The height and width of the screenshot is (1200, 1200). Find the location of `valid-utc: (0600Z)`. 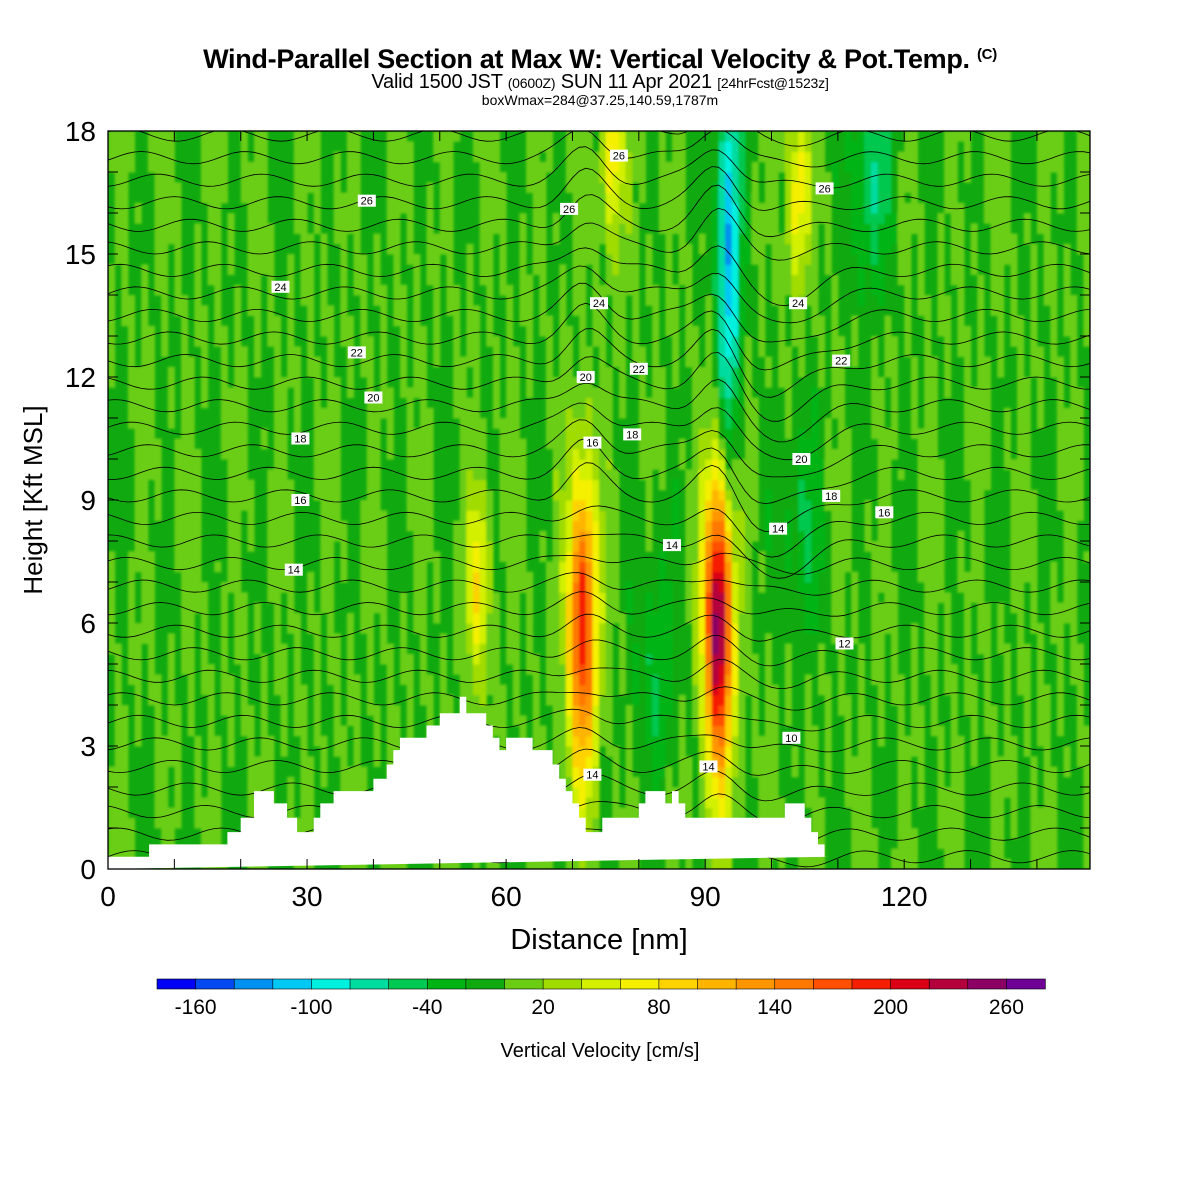

valid-utc: (0600Z) is located at coordinates (531, 83).